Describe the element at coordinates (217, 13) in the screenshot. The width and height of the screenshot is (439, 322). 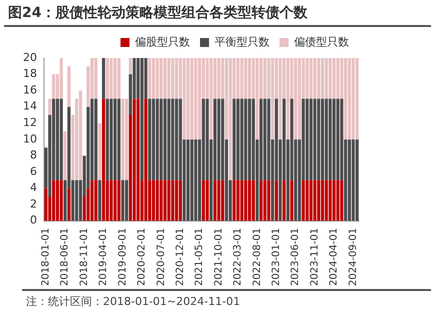
I see `chart-title: 图24：股债性轮动策略模型组合各类型转债个数` at that location.